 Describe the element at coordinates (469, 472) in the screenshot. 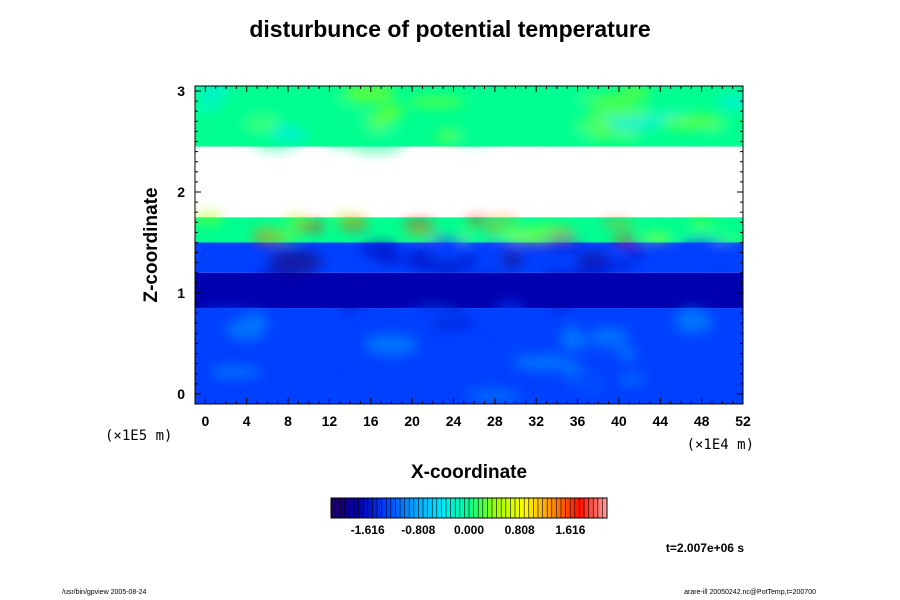

I see `x-axis-title: X-coordinate` at that location.